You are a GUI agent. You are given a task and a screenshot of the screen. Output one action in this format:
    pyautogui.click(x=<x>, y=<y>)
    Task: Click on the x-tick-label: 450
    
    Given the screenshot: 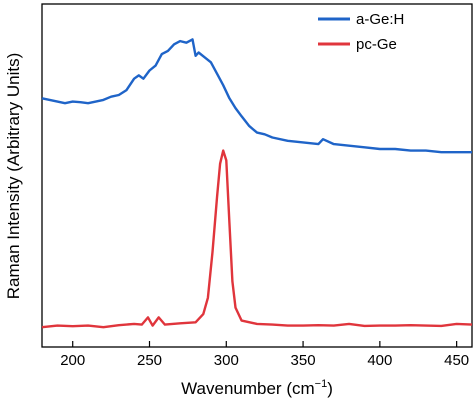 What is the action you would take?
    pyautogui.click(x=456, y=360)
    